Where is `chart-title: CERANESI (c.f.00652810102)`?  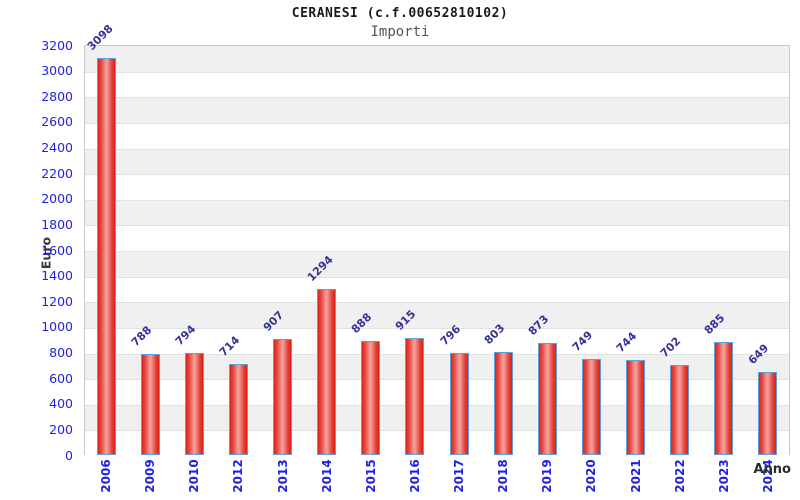
chart-title: CERANESI (c.f.00652810102) is located at coordinates (400, 13).